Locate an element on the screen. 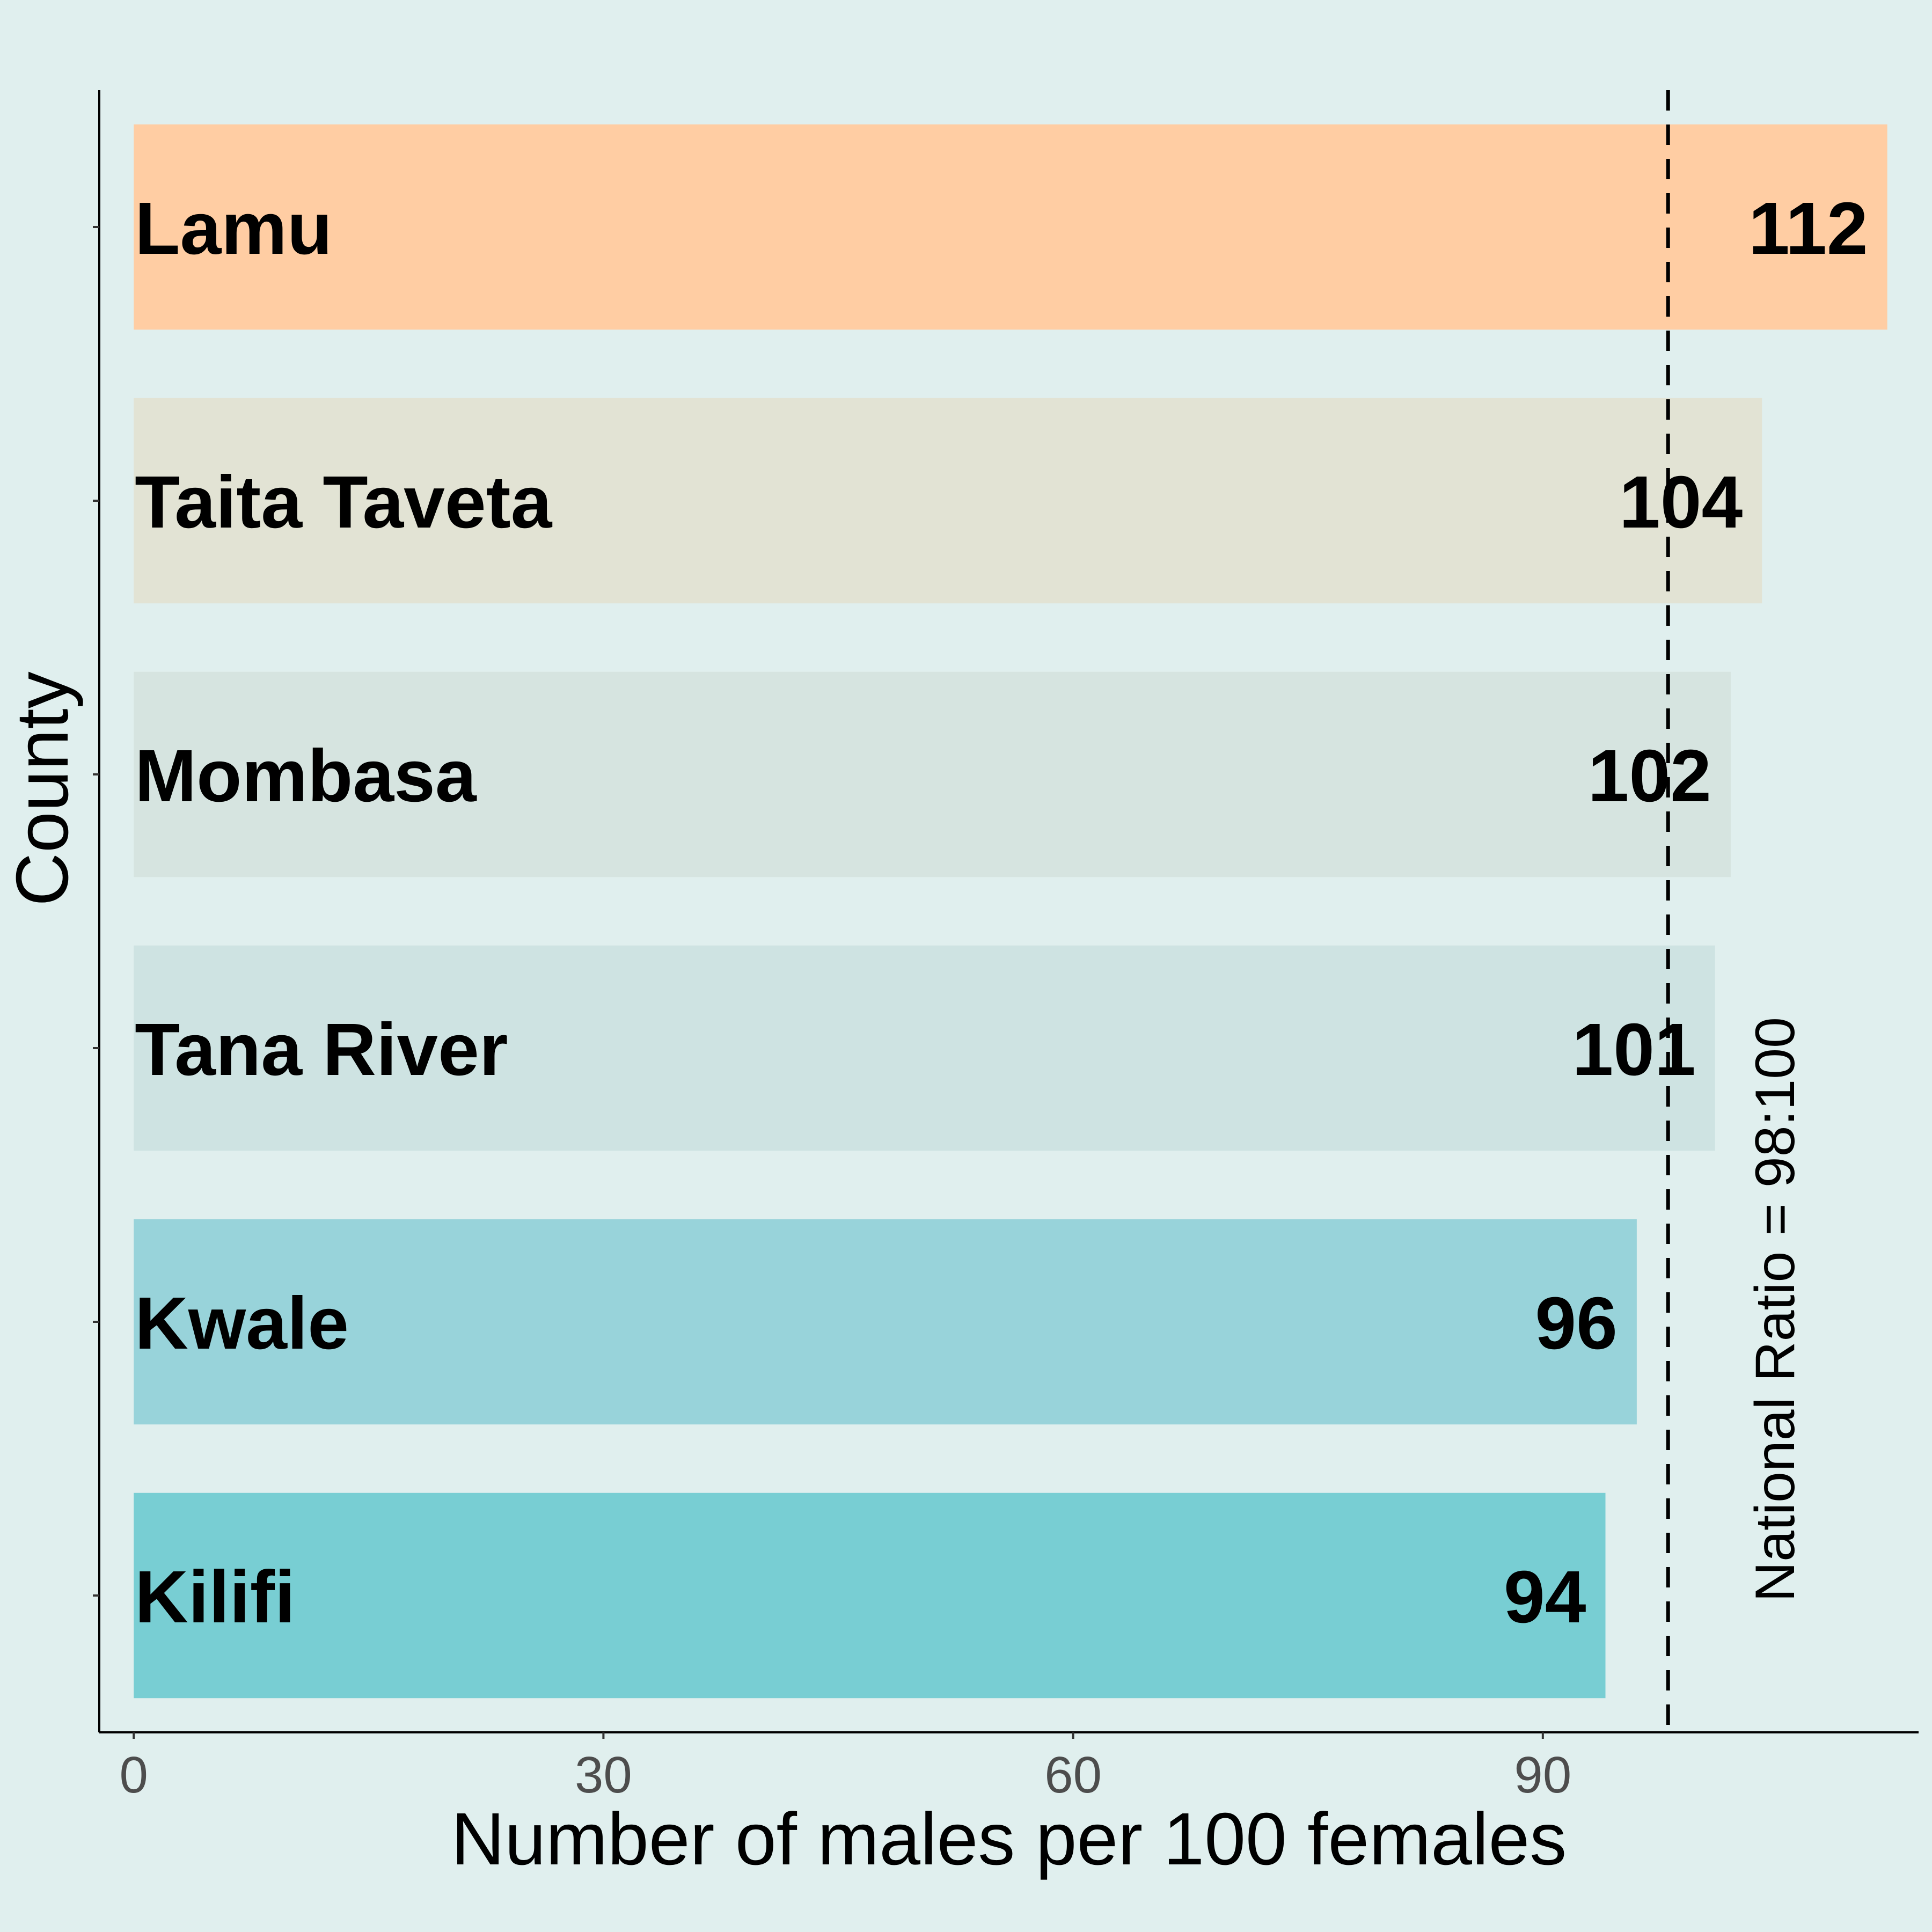  category-label-kwale: Kwale is located at coordinates (242, 1323).